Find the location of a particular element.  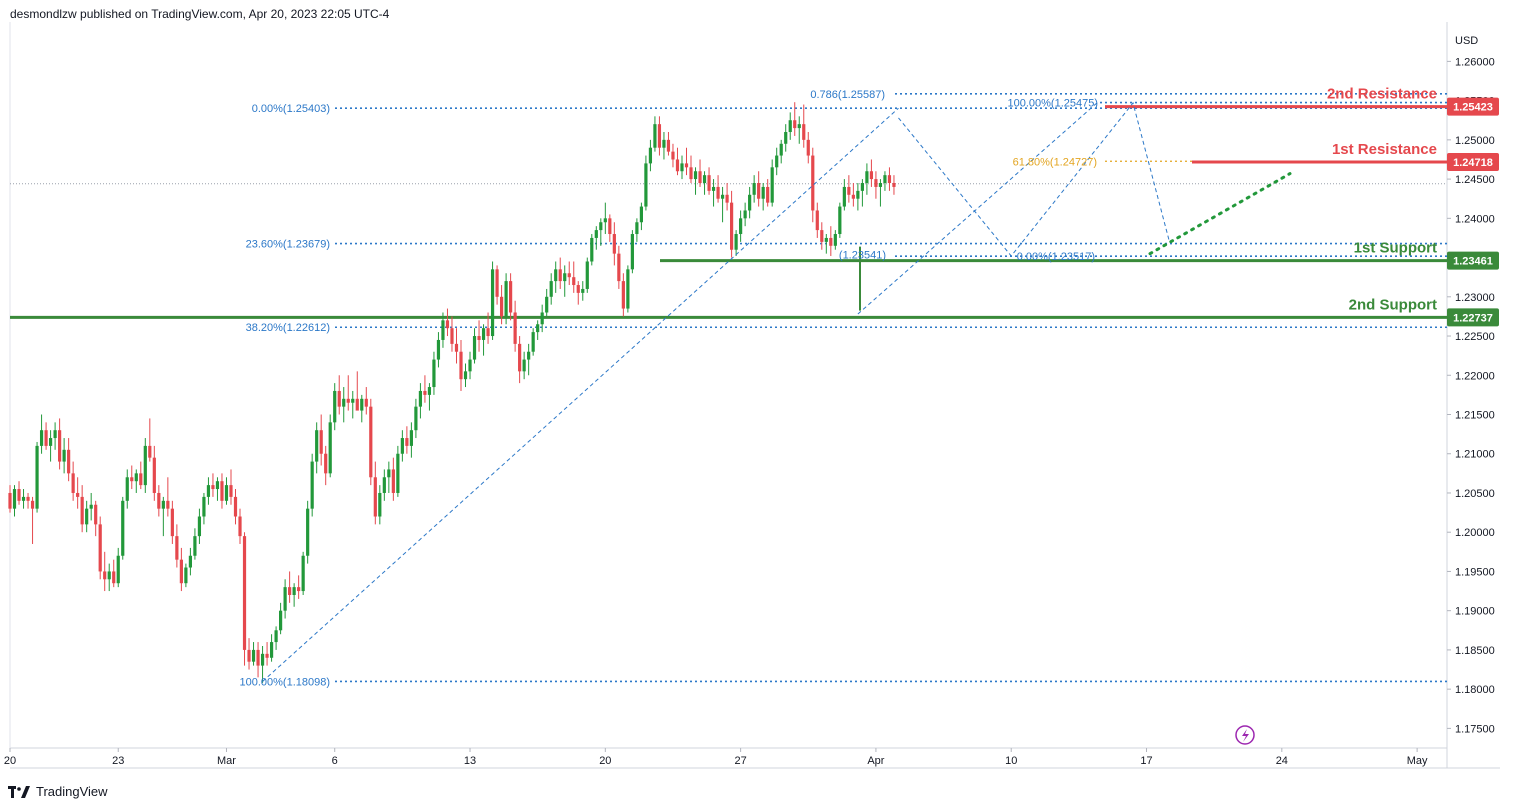

price-tick-label: 1.23000 is located at coordinates (1475, 298).